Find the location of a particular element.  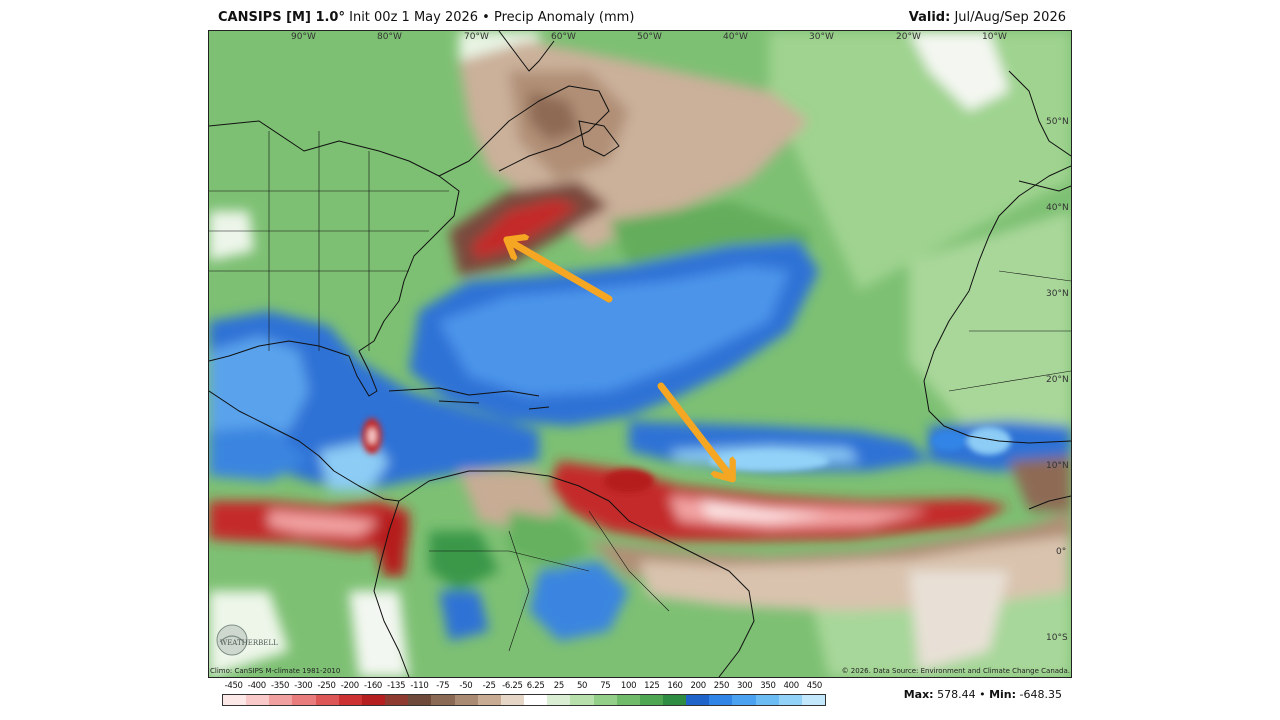

lat-labels: 50°N 40°N 30°N 20°N 10°N 0° 10°S is located at coordinates (1057, 380).